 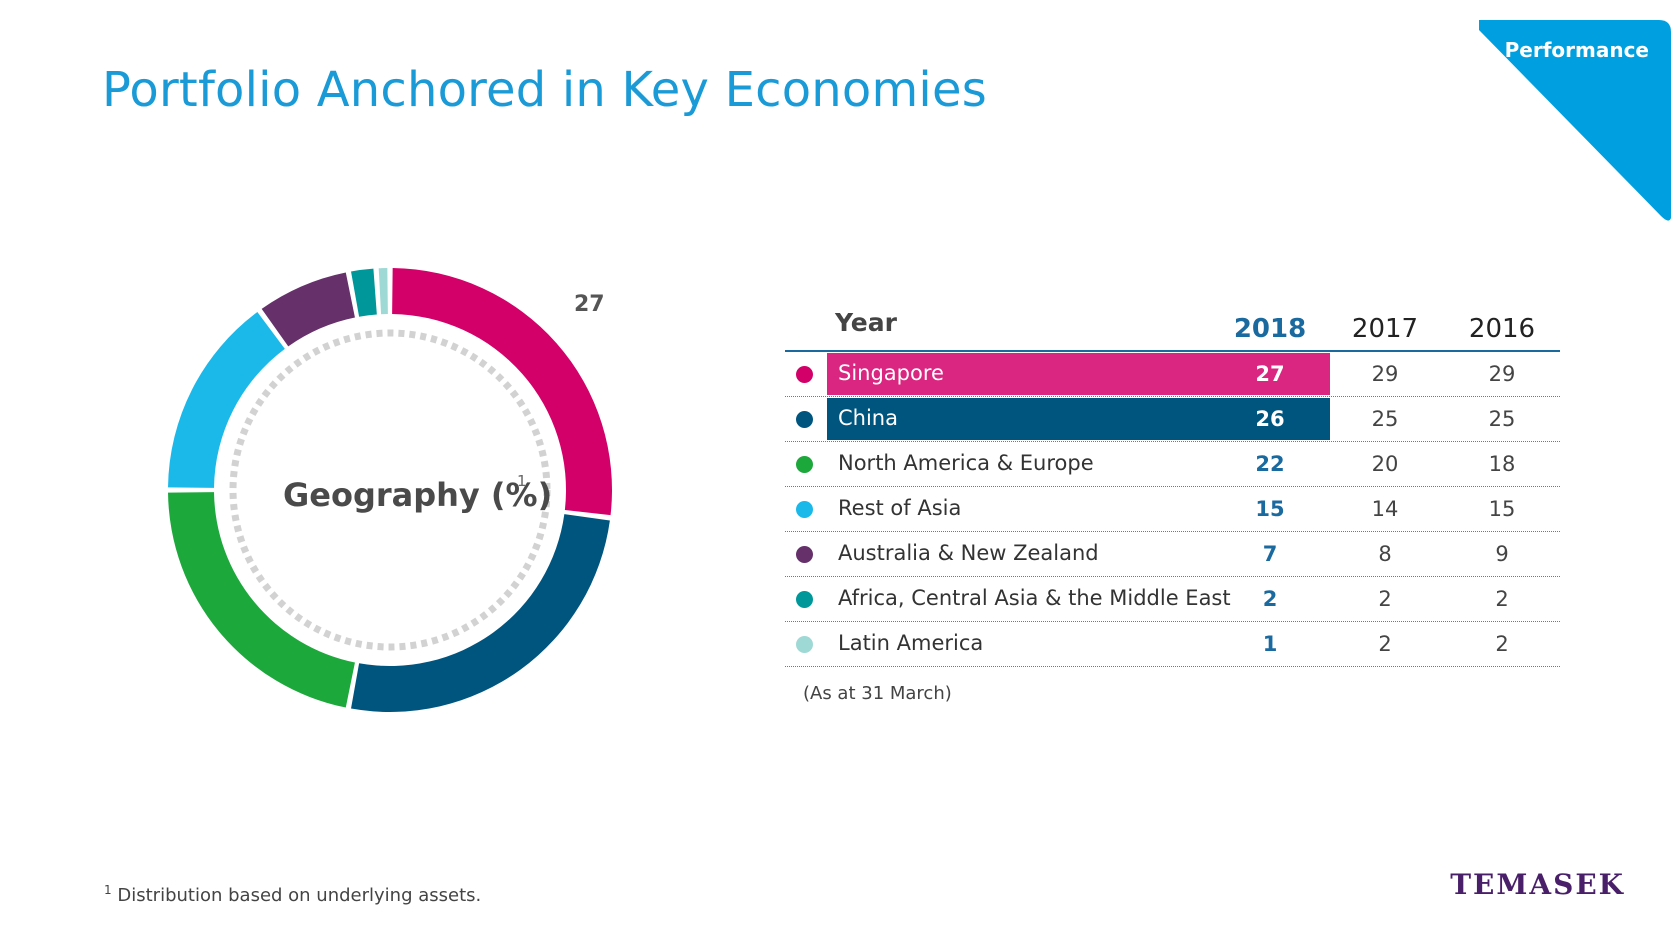 What do you see at coordinates (502, 392) in the screenshot?
I see `donut-slice-singapore` at bounding box center [502, 392].